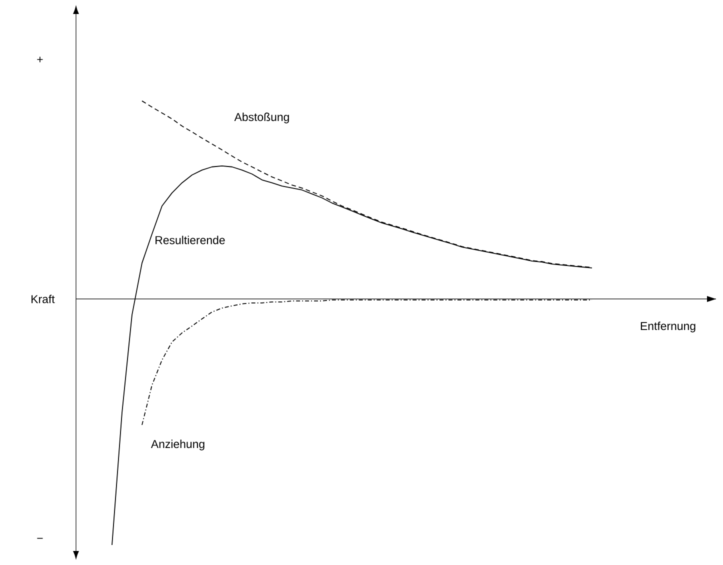 Image resolution: width=723 pixels, height=565 pixels. Describe the element at coordinates (177, 445) in the screenshot. I see `series-label: Anziehung` at that location.